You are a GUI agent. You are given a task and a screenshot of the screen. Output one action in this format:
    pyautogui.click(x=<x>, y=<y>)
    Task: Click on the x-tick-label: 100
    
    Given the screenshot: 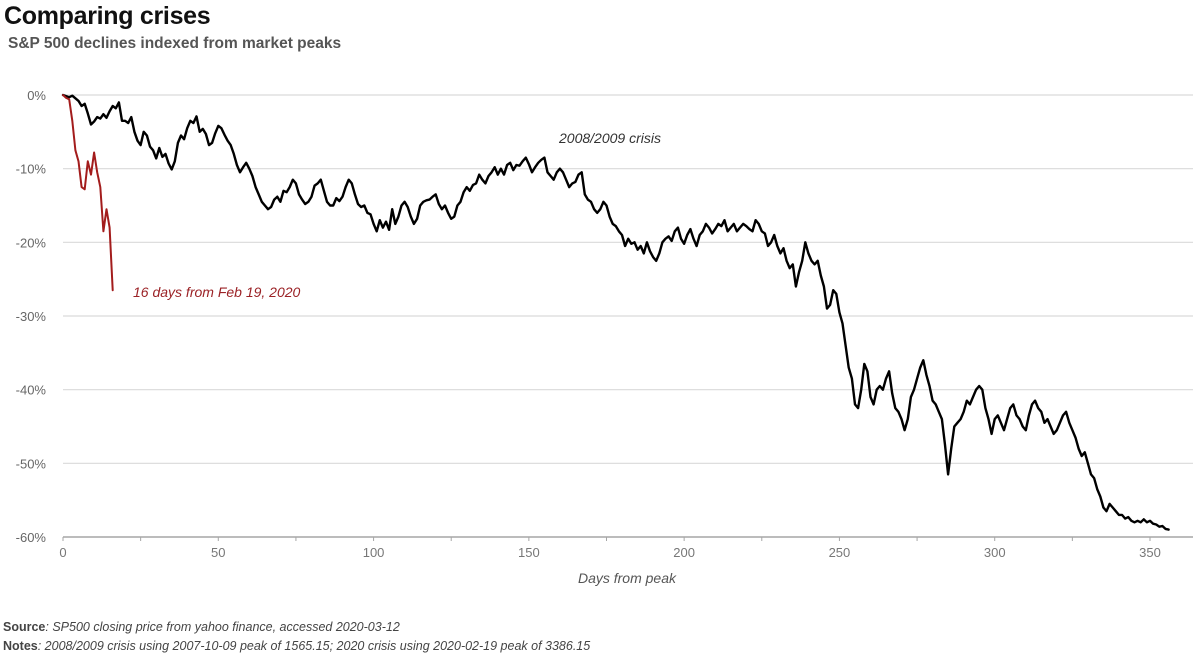 What is the action you would take?
    pyautogui.click(x=374, y=552)
    